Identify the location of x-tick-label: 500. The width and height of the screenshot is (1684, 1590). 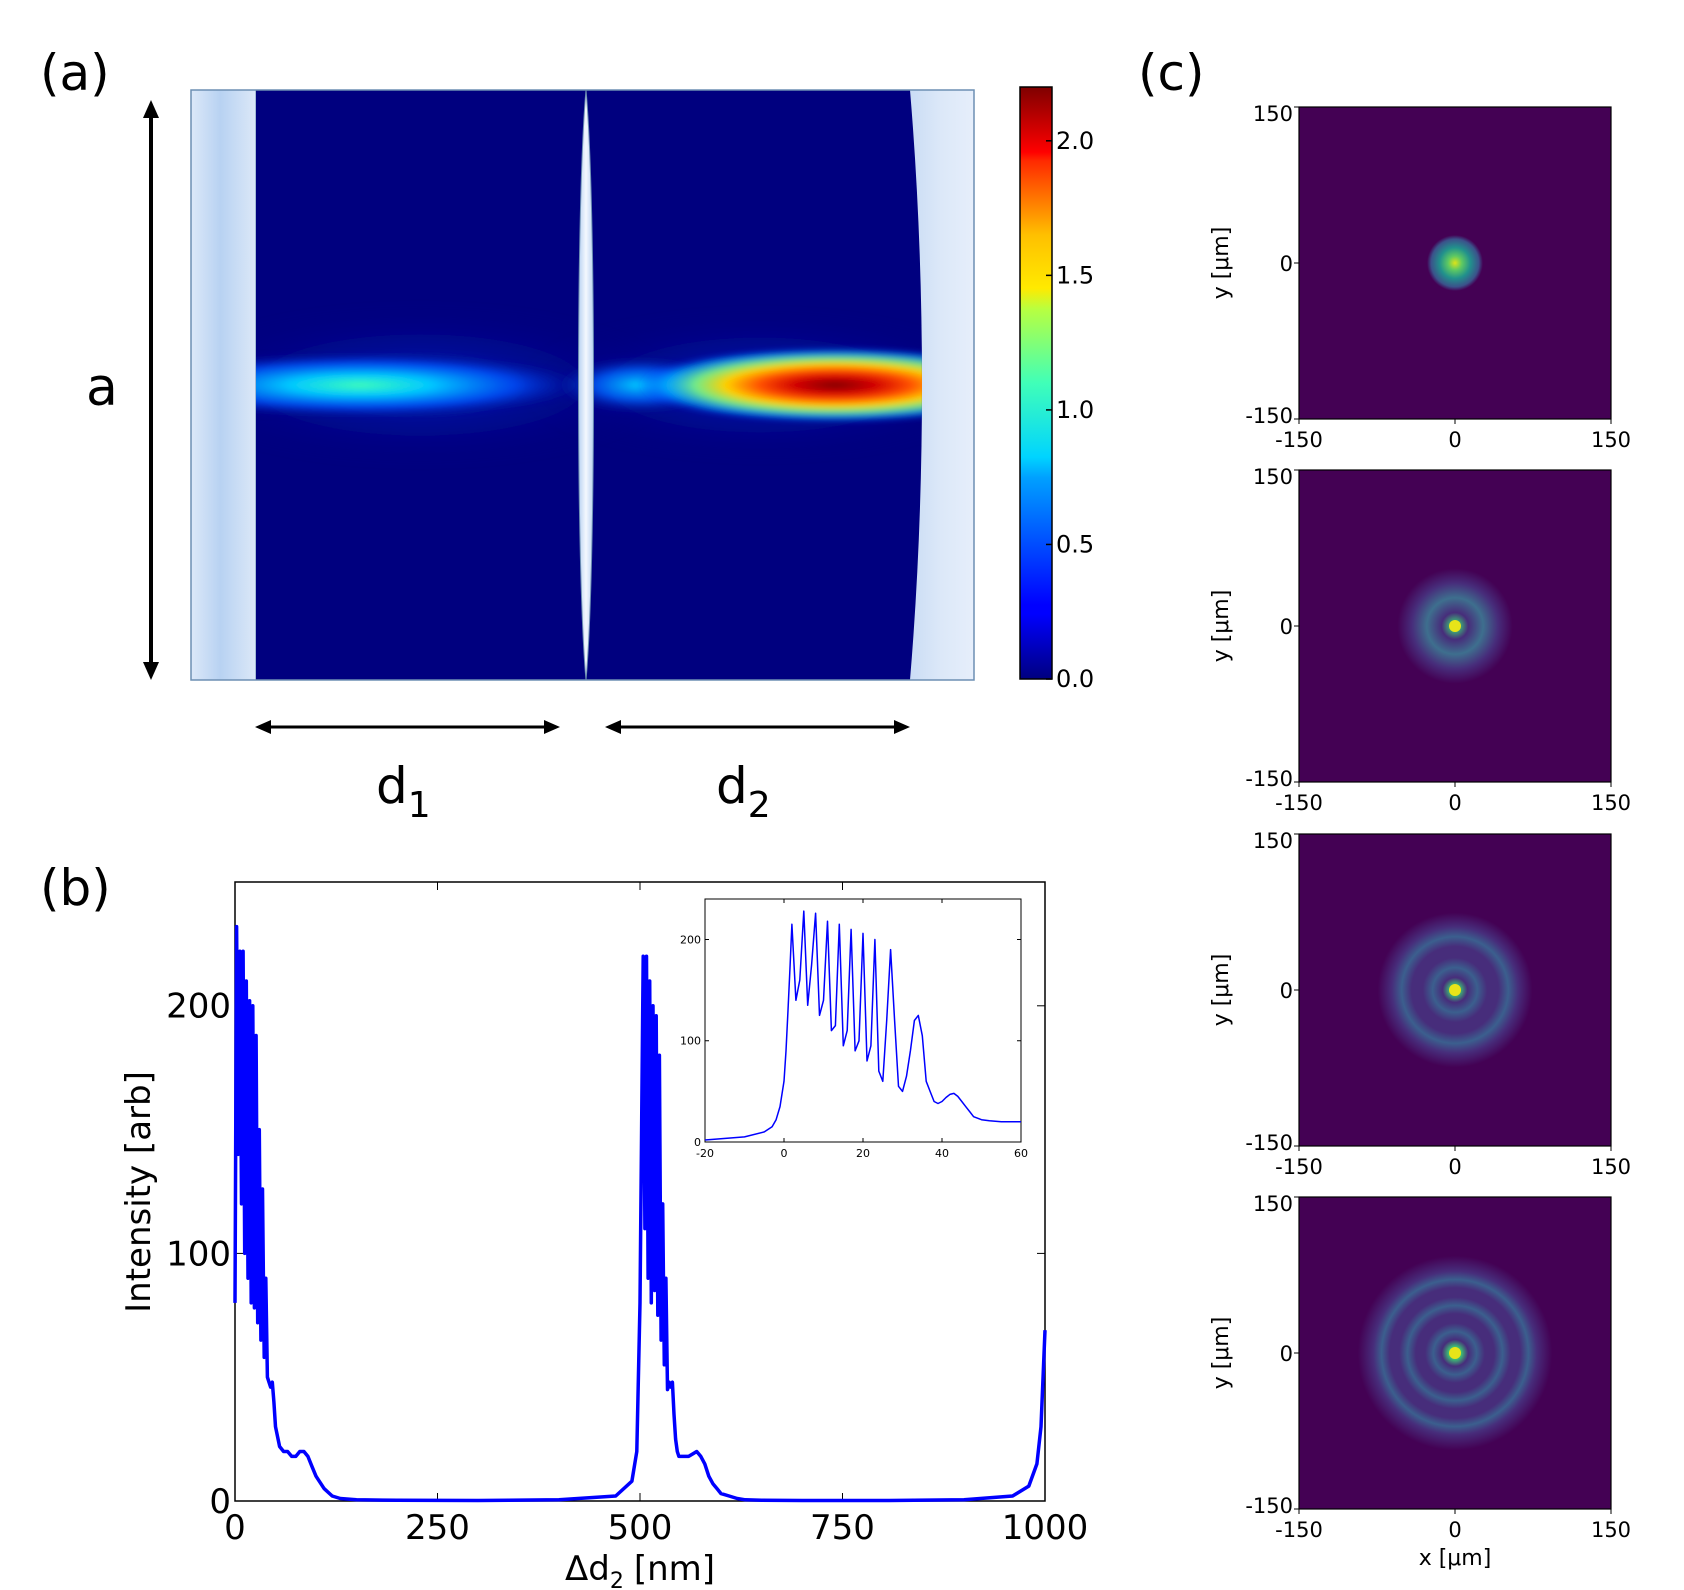
(640, 1528).